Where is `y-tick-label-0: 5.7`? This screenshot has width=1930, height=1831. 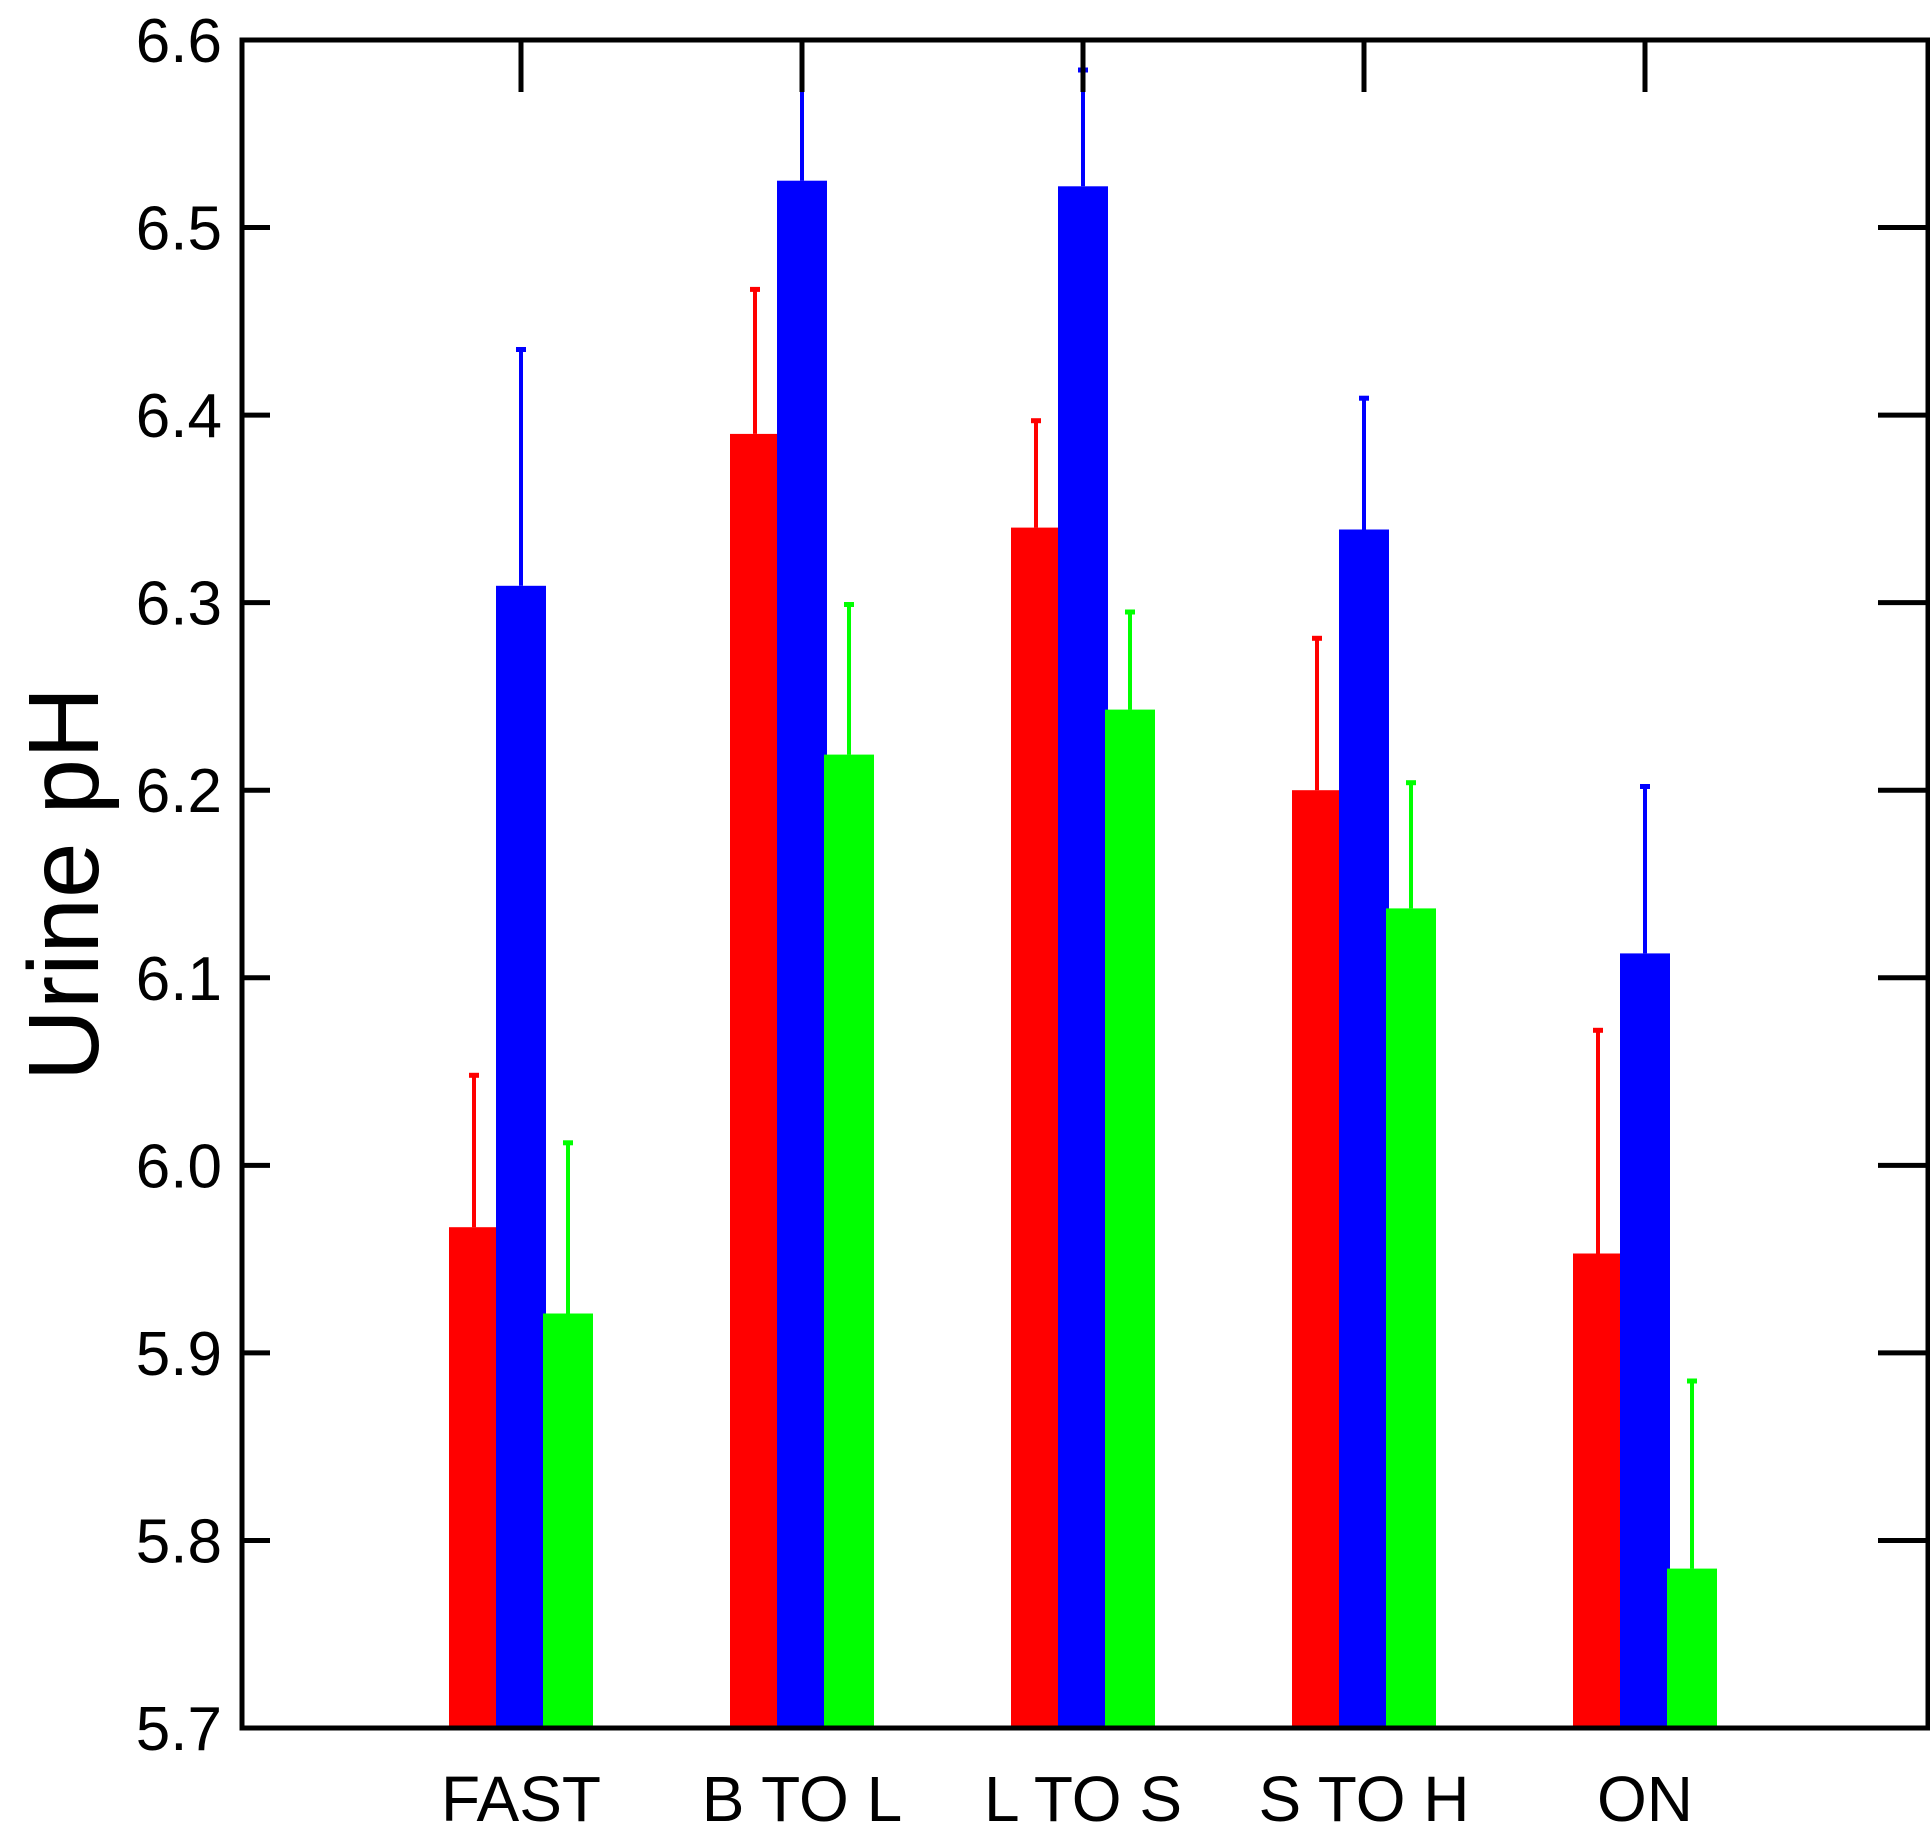
y-tick-label-0: 5.7 is located at coordinates (179, 1729).